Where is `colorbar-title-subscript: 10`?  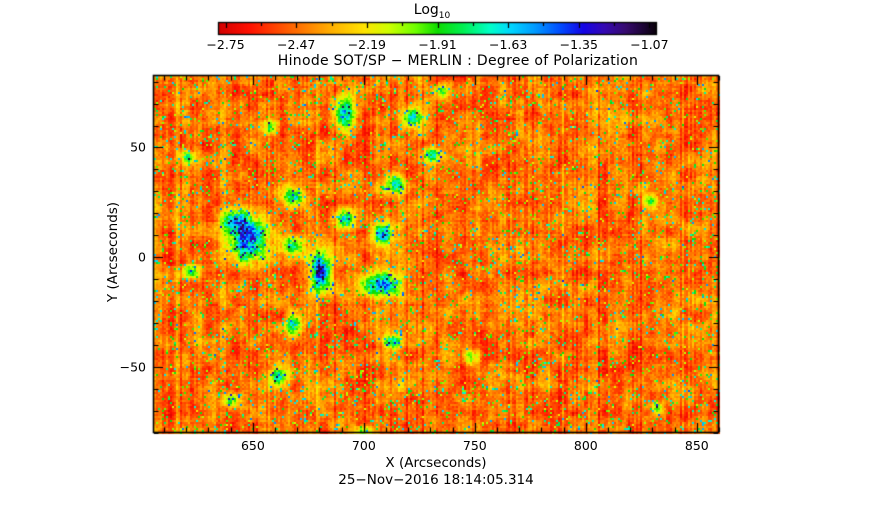 colorbar-title-subscript: 10 is located at coordinates (444, 15).